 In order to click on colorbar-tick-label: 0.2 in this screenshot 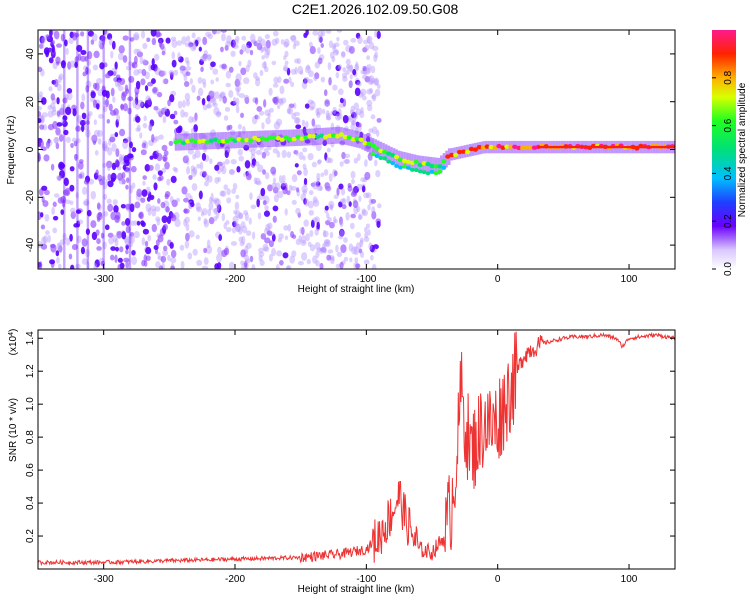, I will do `click(728, 221)`.